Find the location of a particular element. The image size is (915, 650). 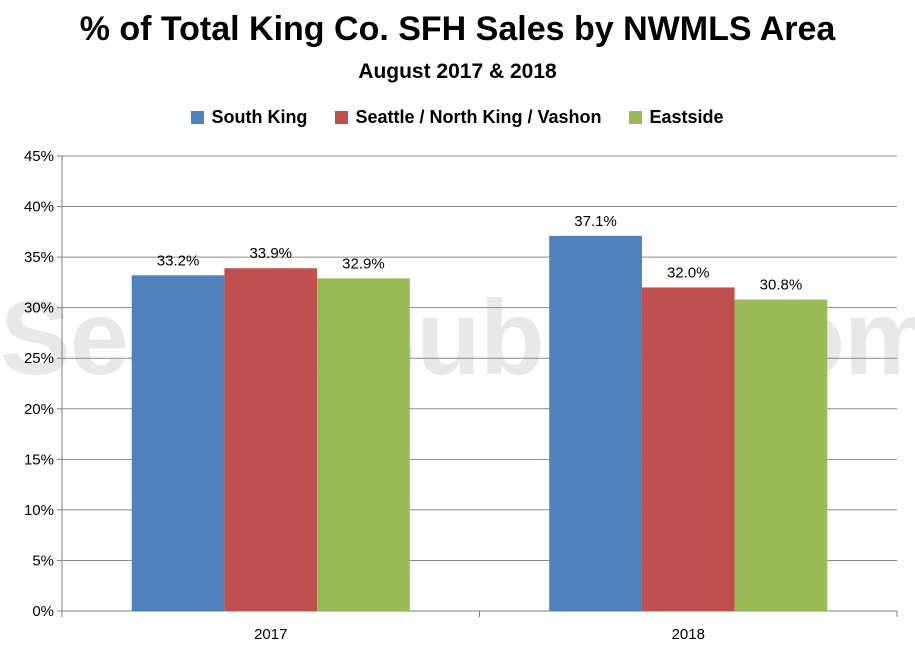

data-label: 37.1% is located at coordinates (595, 221).